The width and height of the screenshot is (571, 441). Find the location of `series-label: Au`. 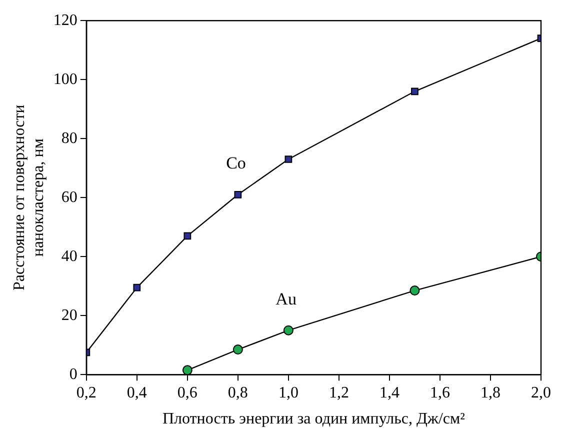

series-label: Au is located at coordinates (286, 298).